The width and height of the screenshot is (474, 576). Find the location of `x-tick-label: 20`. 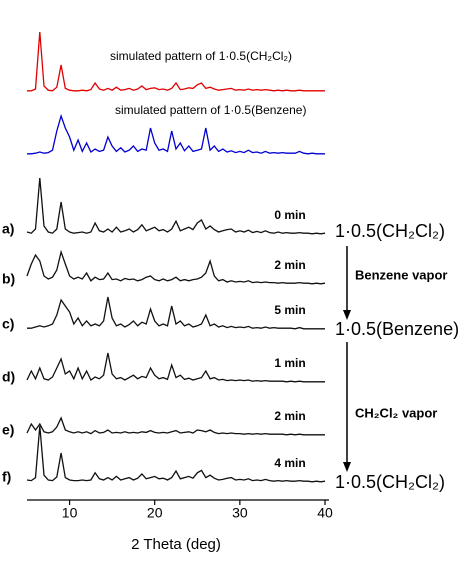

x-tick-label: 20 is located at coordinates (155, 513).